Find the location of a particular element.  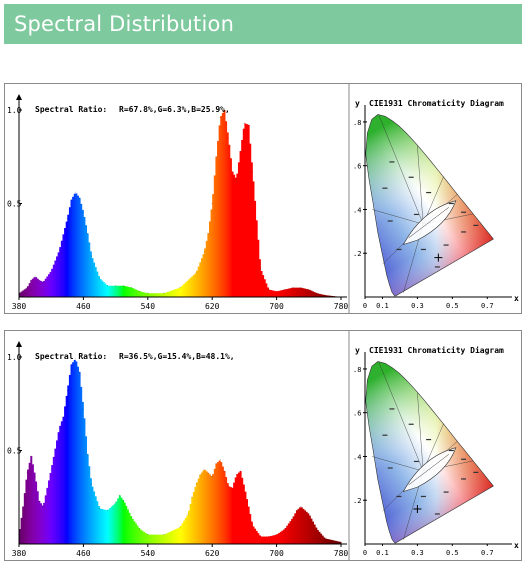

cie-region-line is located at coordinates (401, 170).